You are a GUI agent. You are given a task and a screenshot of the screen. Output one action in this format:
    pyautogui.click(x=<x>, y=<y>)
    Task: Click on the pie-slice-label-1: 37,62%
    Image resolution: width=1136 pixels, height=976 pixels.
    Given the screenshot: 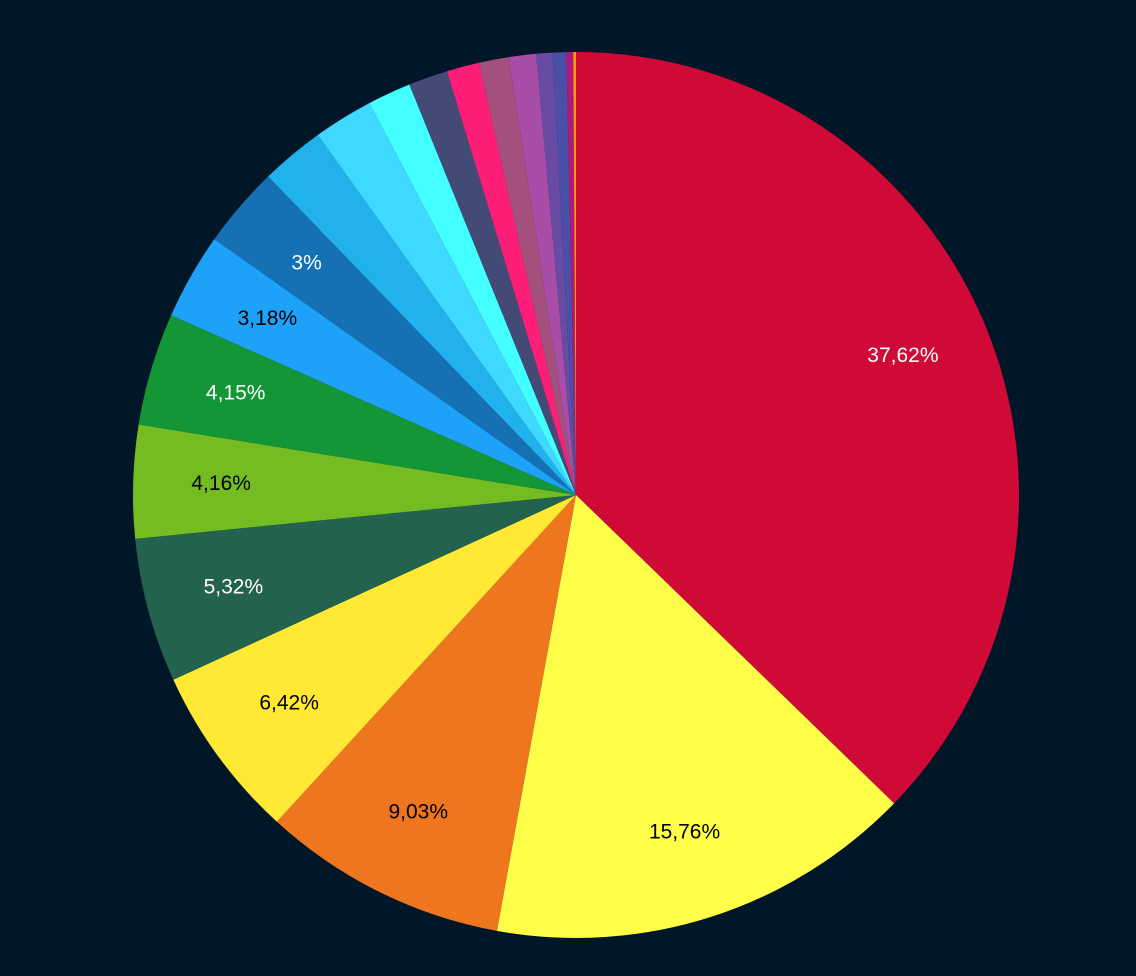 What is the action you would take?
    pyautogui.click(x=902, y=355)
    